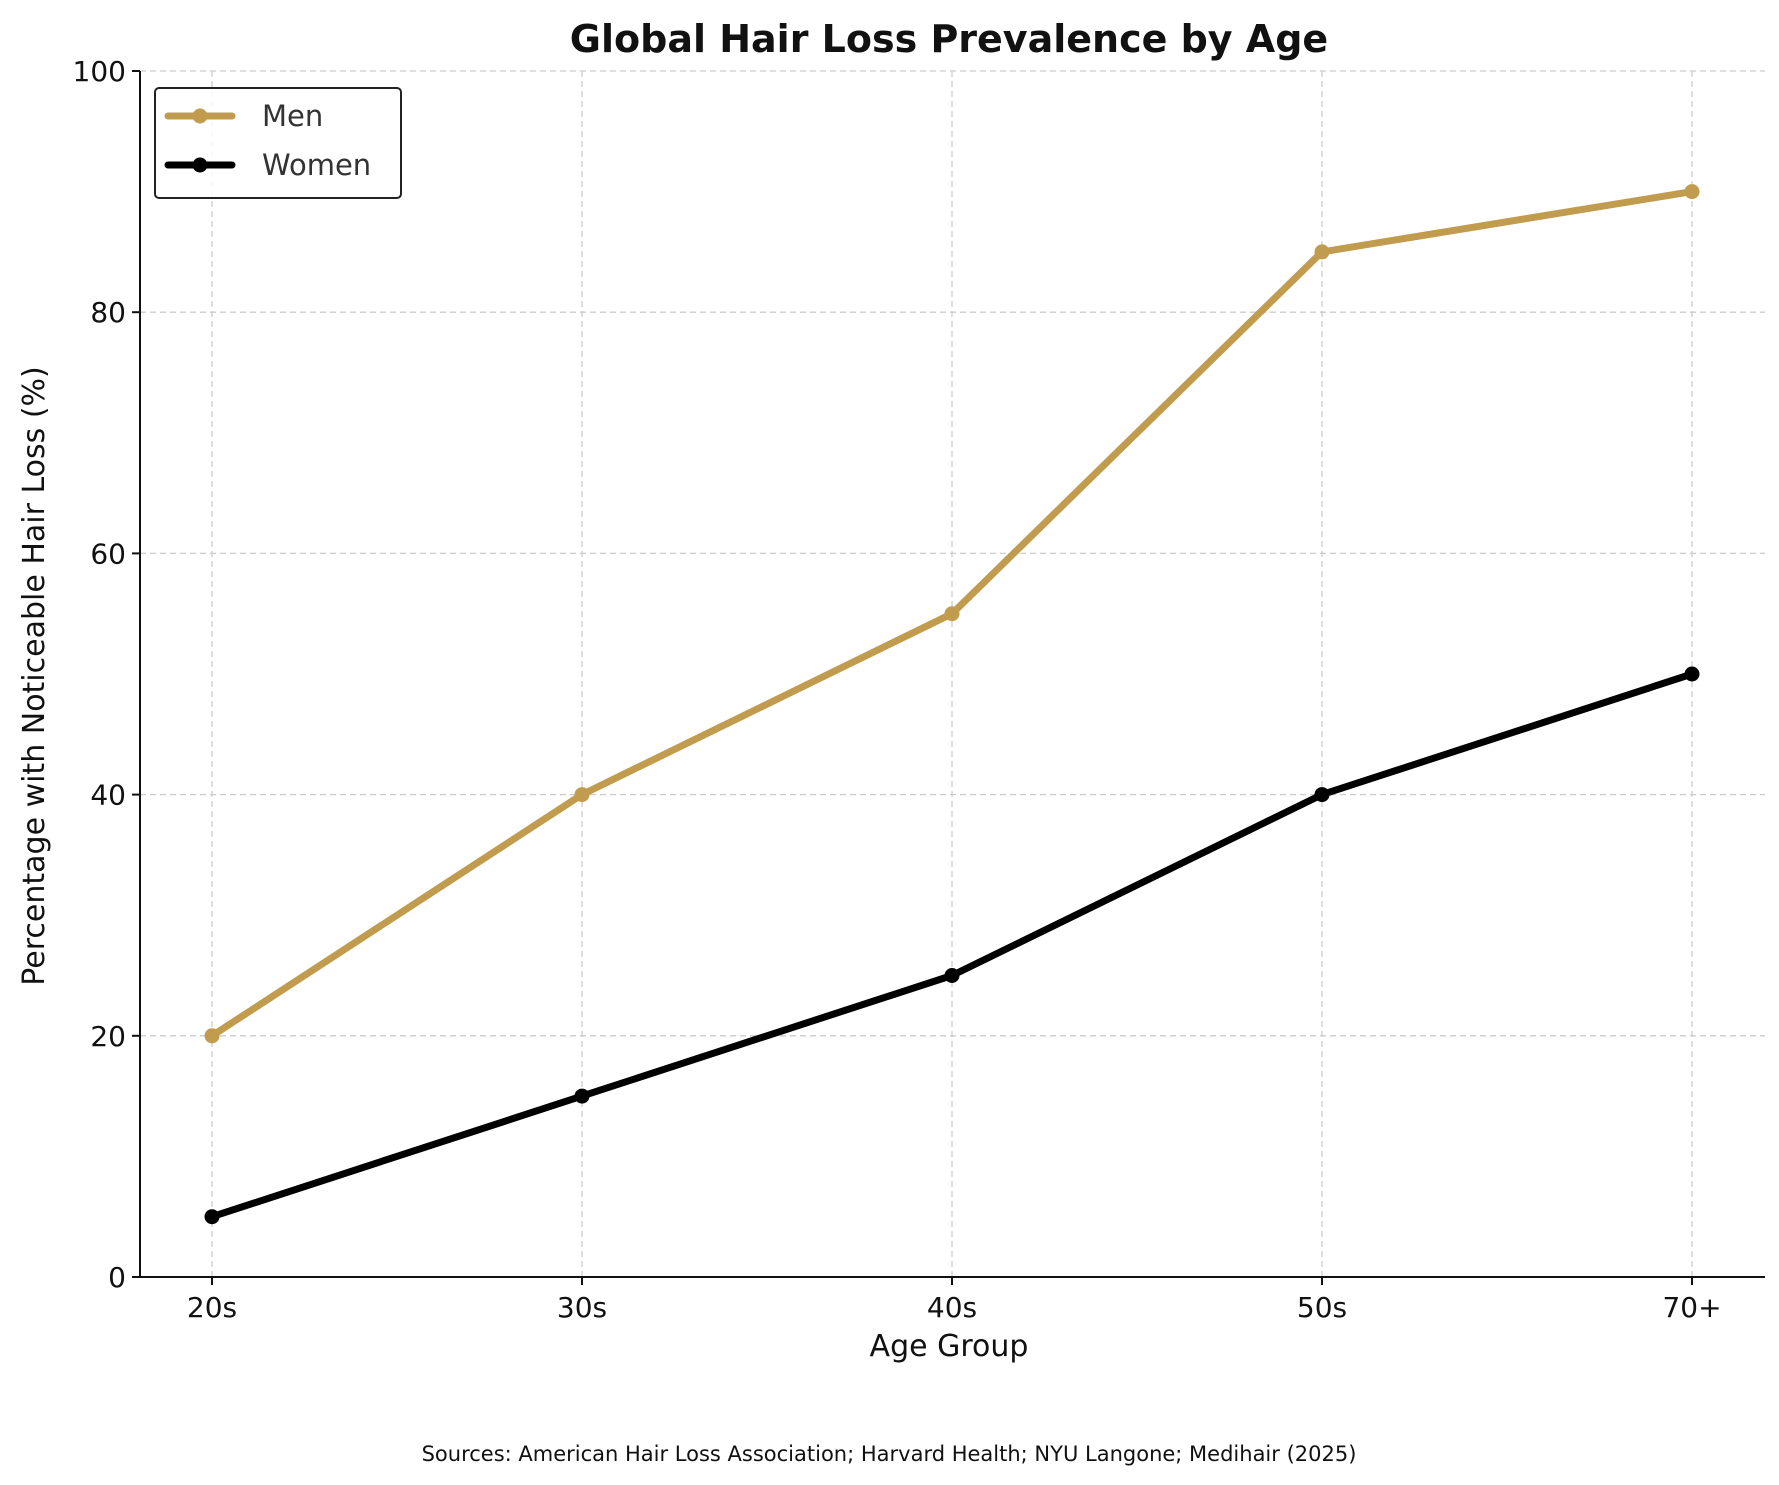  What do you see at coordinates (1322, 1307) in the screenshot?
I see `x-tick-label: 50s` at bounding box center [1322, 1307].